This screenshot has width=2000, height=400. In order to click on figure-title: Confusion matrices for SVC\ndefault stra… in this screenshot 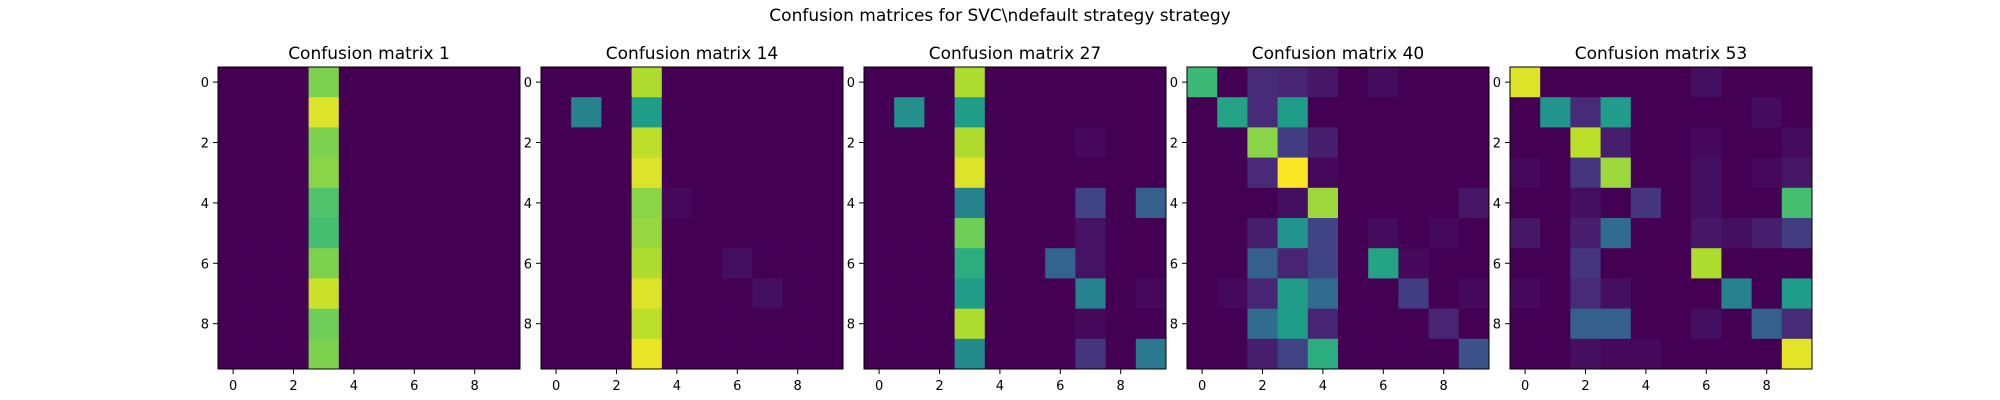, I will do `click(999, 16)`.